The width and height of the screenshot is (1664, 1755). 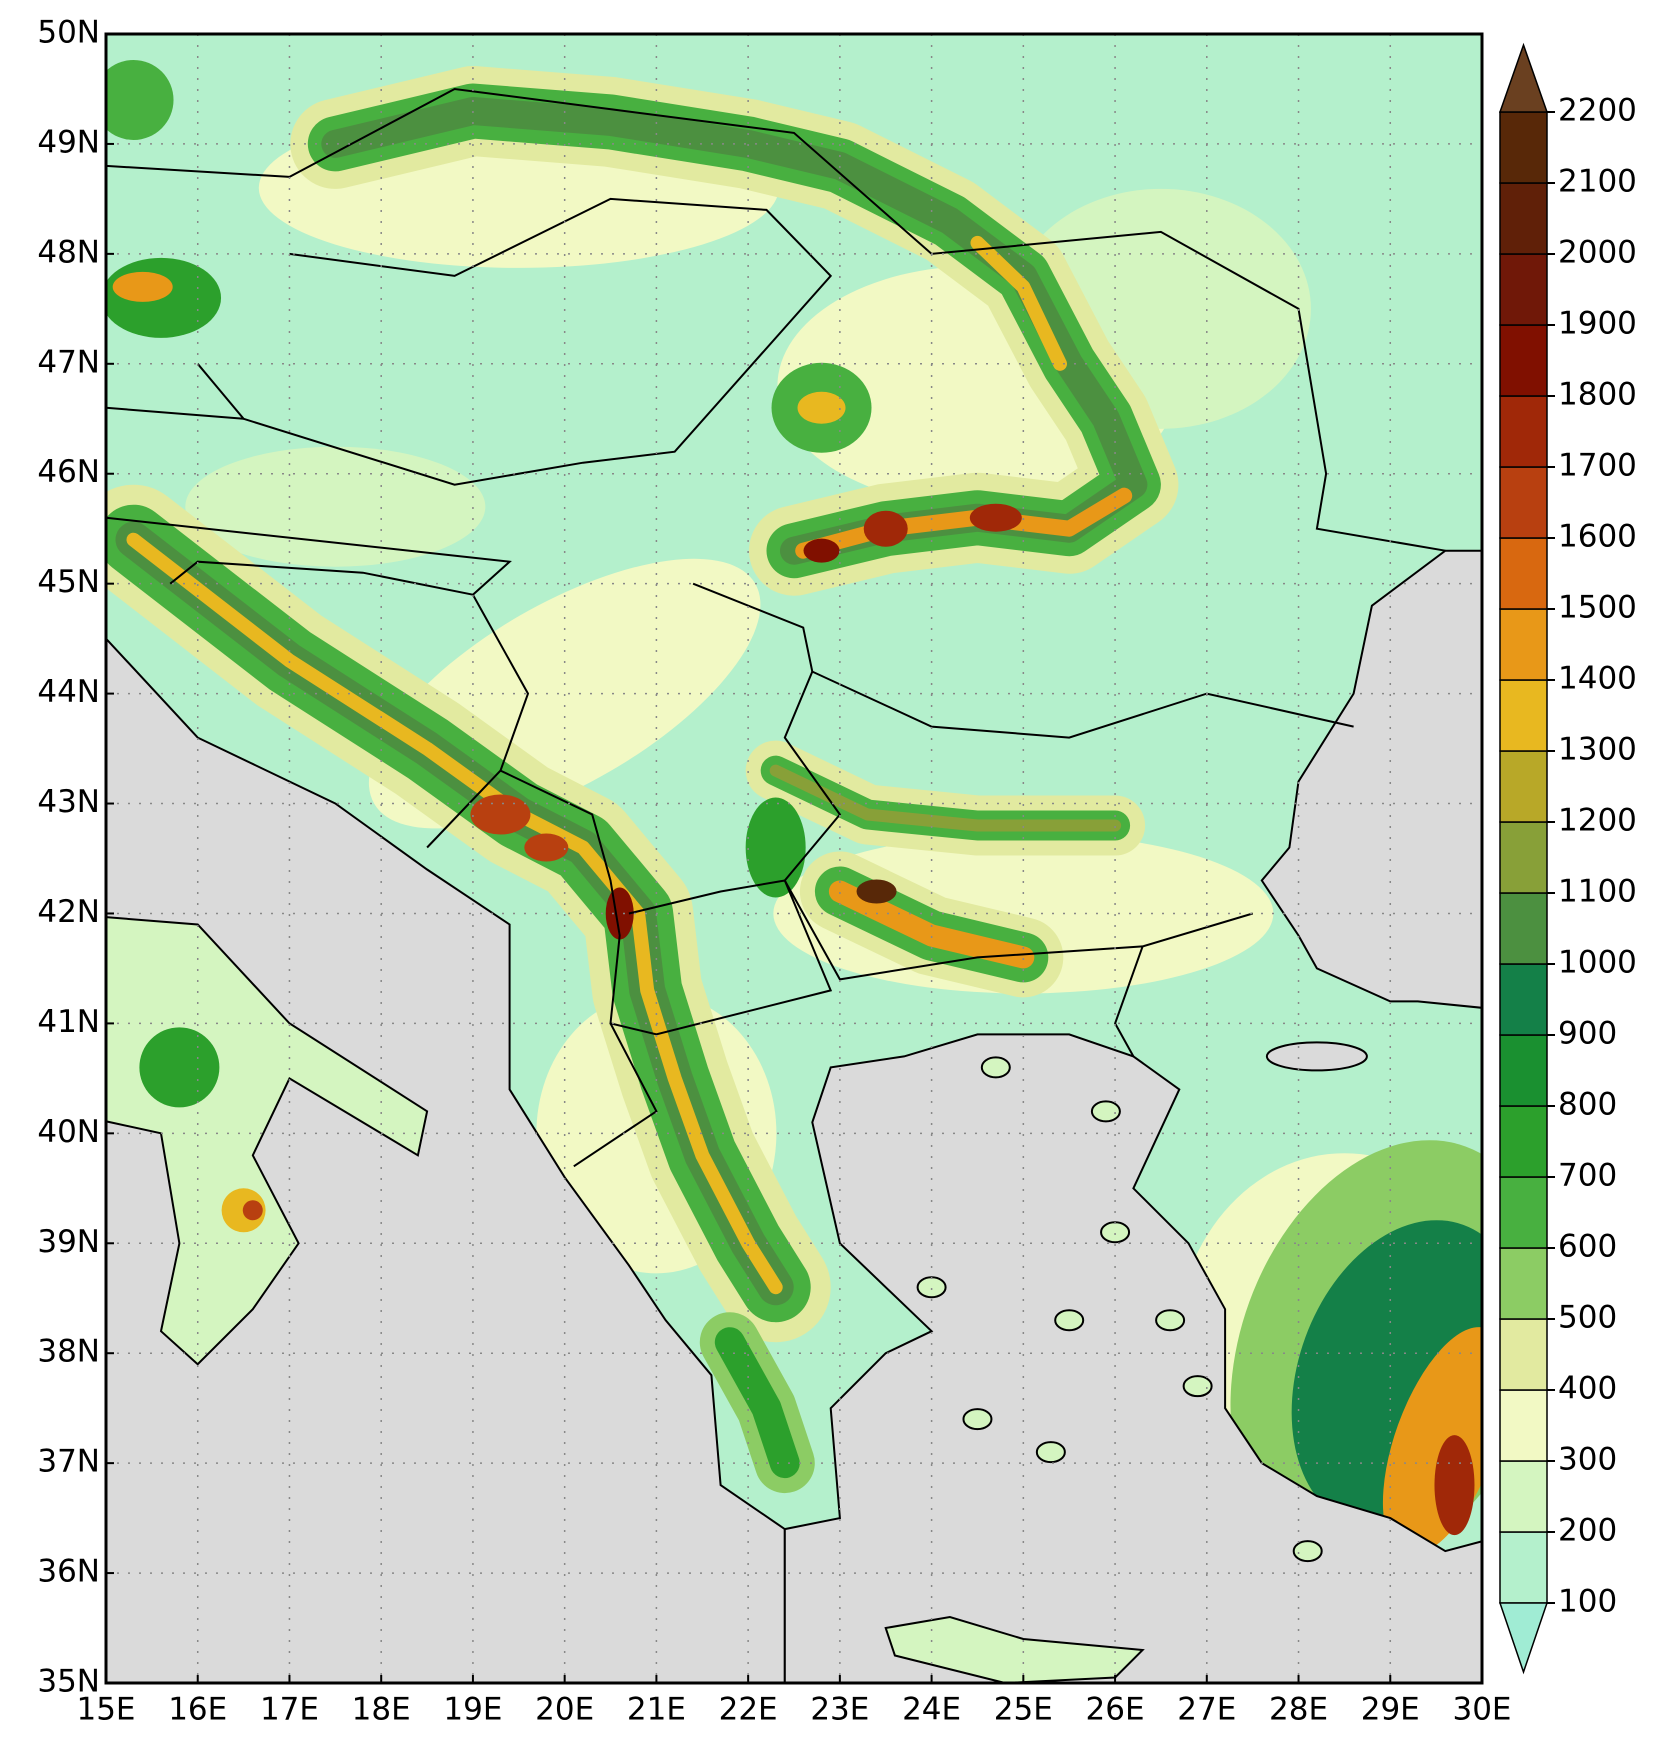 What do you see at coordinates (381, 1710) in the screenshot?
I see `x-tick-label: 18E` at bounding box center [381, 1710].